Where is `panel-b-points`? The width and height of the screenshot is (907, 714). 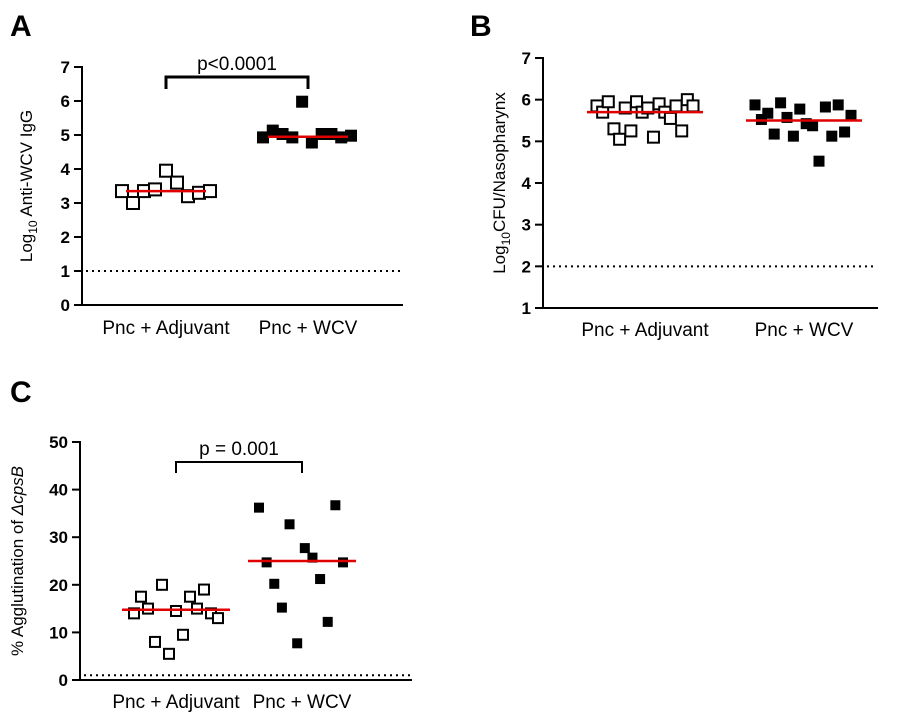
panel-b-points is located at coordinates (723, 130).